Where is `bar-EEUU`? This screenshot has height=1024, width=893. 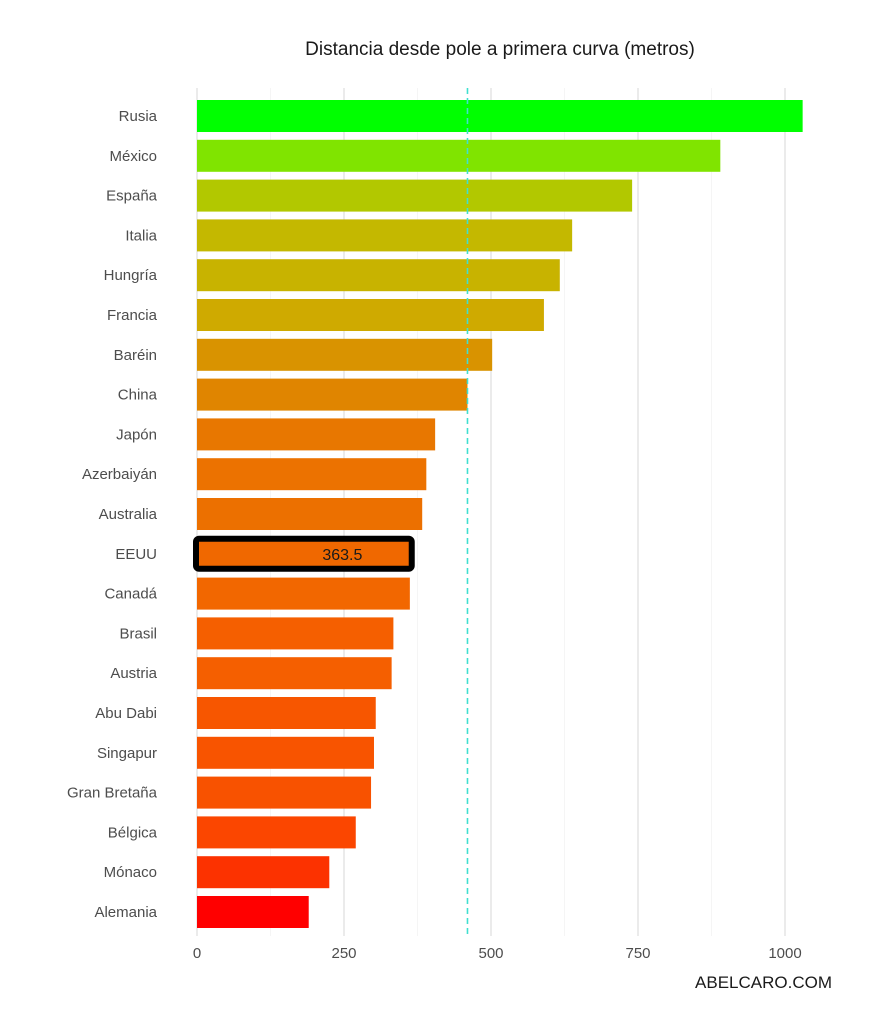 bar-EEUU is located at coordinates (304, 553).